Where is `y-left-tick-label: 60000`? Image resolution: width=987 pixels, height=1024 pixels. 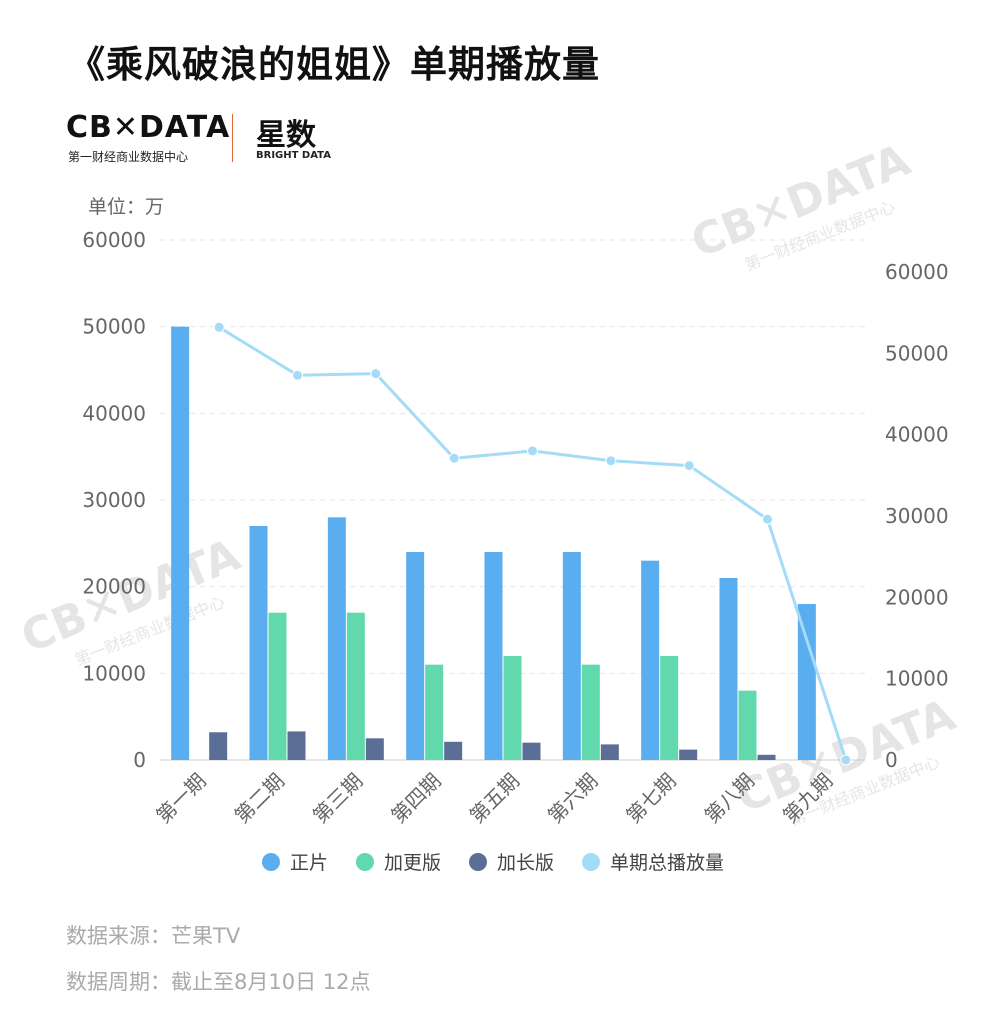
y-left-tick-label: 60000 is located at coordinates (114, 240).